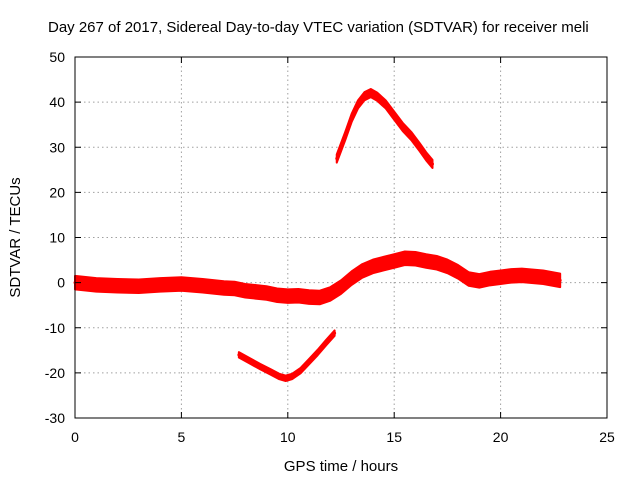 The height and width of the screenshot is (480, 640). Describe the element at coordinates (501, 437) in the screenshot. I see `x-tick-label: 20` at that location.